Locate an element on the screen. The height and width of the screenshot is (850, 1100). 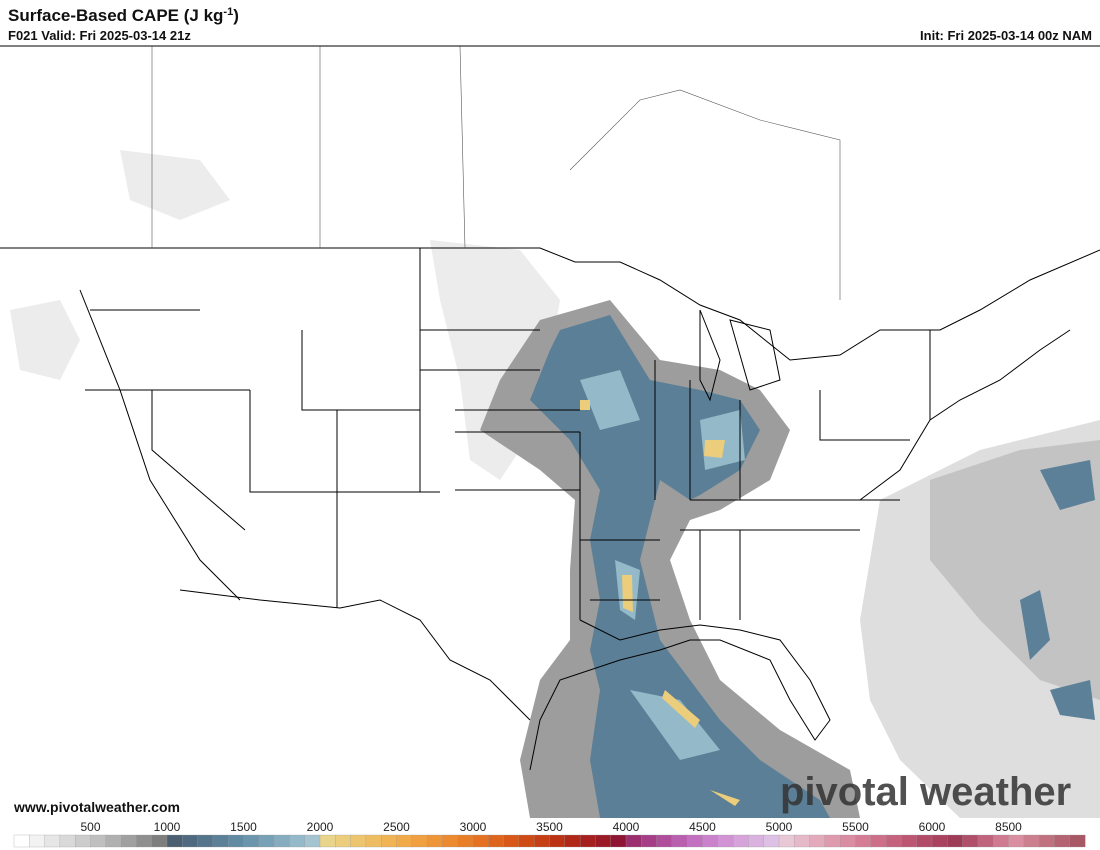
border-us-mexico is located at coordinates (355, 655).